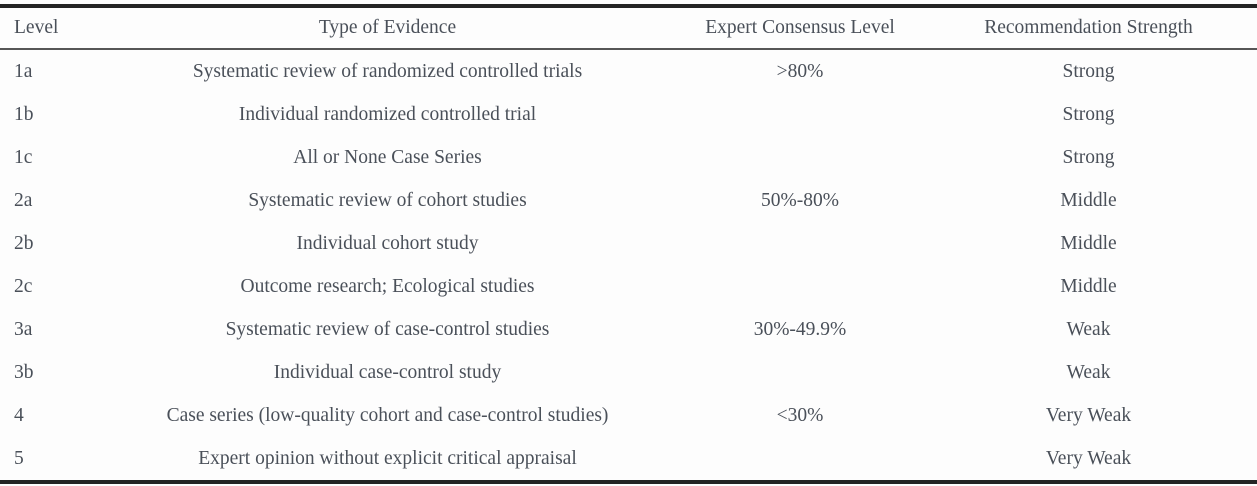 Image resolution: width=1257 pixels, height=486 pixels. I want to click on cell-expert-consensus-level: <30%, so click(800, 415).